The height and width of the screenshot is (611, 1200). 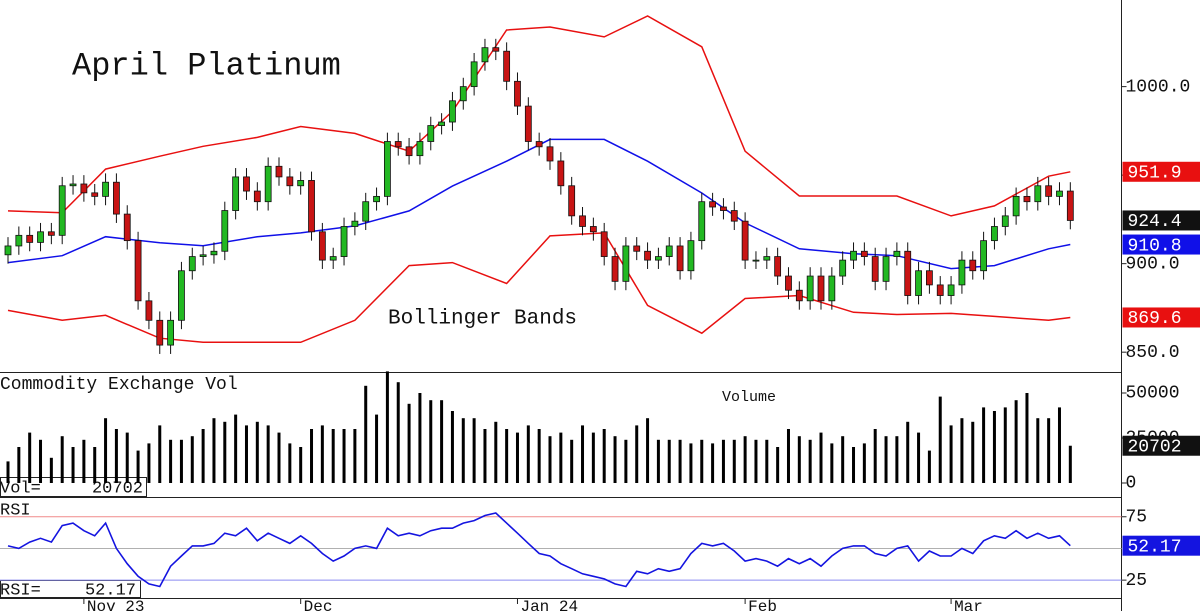 What do you see at coordinates (968, 604) in the screenshot?
I see `x-tick-label: Mar` at bounding box center [968, 604].